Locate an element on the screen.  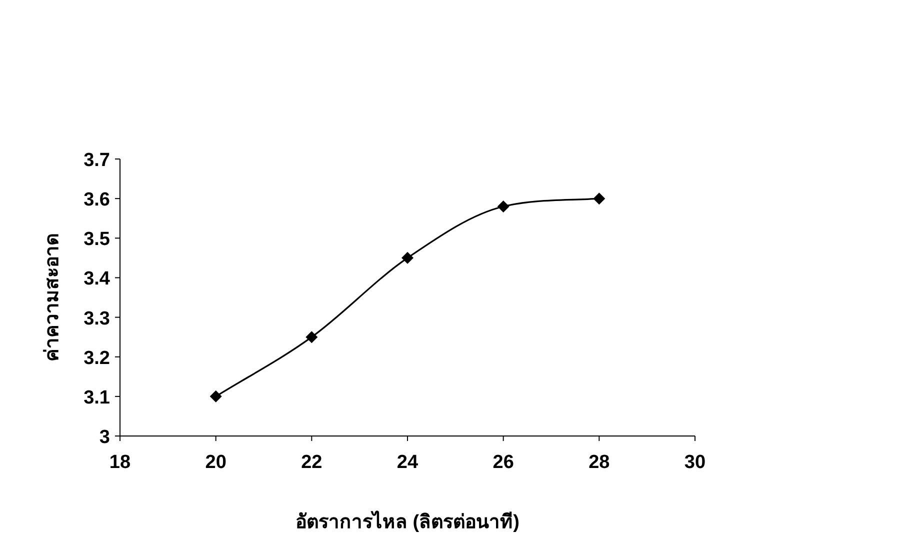
x-tick-label: 22 is located at coordinates (311, 462).